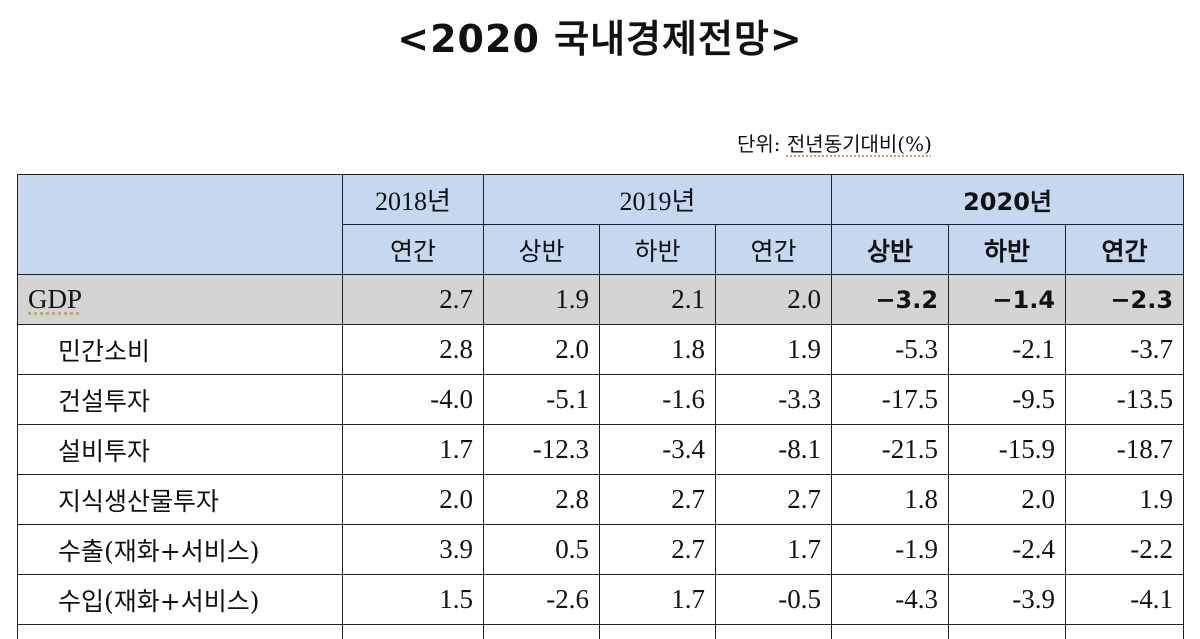 This screenshot has height=639, width=1200. I want to click on row-label: 민간소비, so click(180, 349).